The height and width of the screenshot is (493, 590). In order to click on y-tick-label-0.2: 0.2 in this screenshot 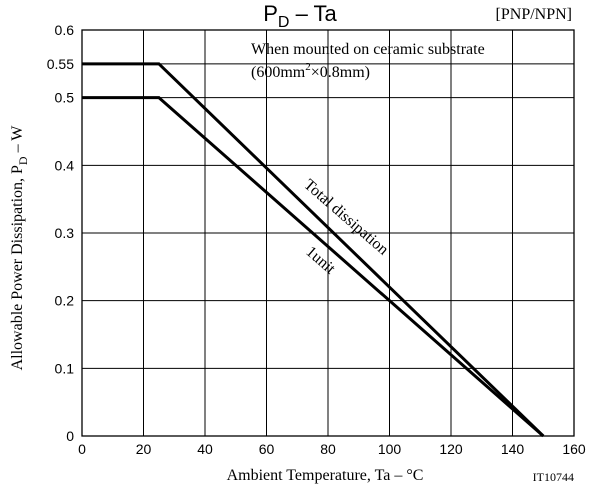, I will do `click(65, 301)`.